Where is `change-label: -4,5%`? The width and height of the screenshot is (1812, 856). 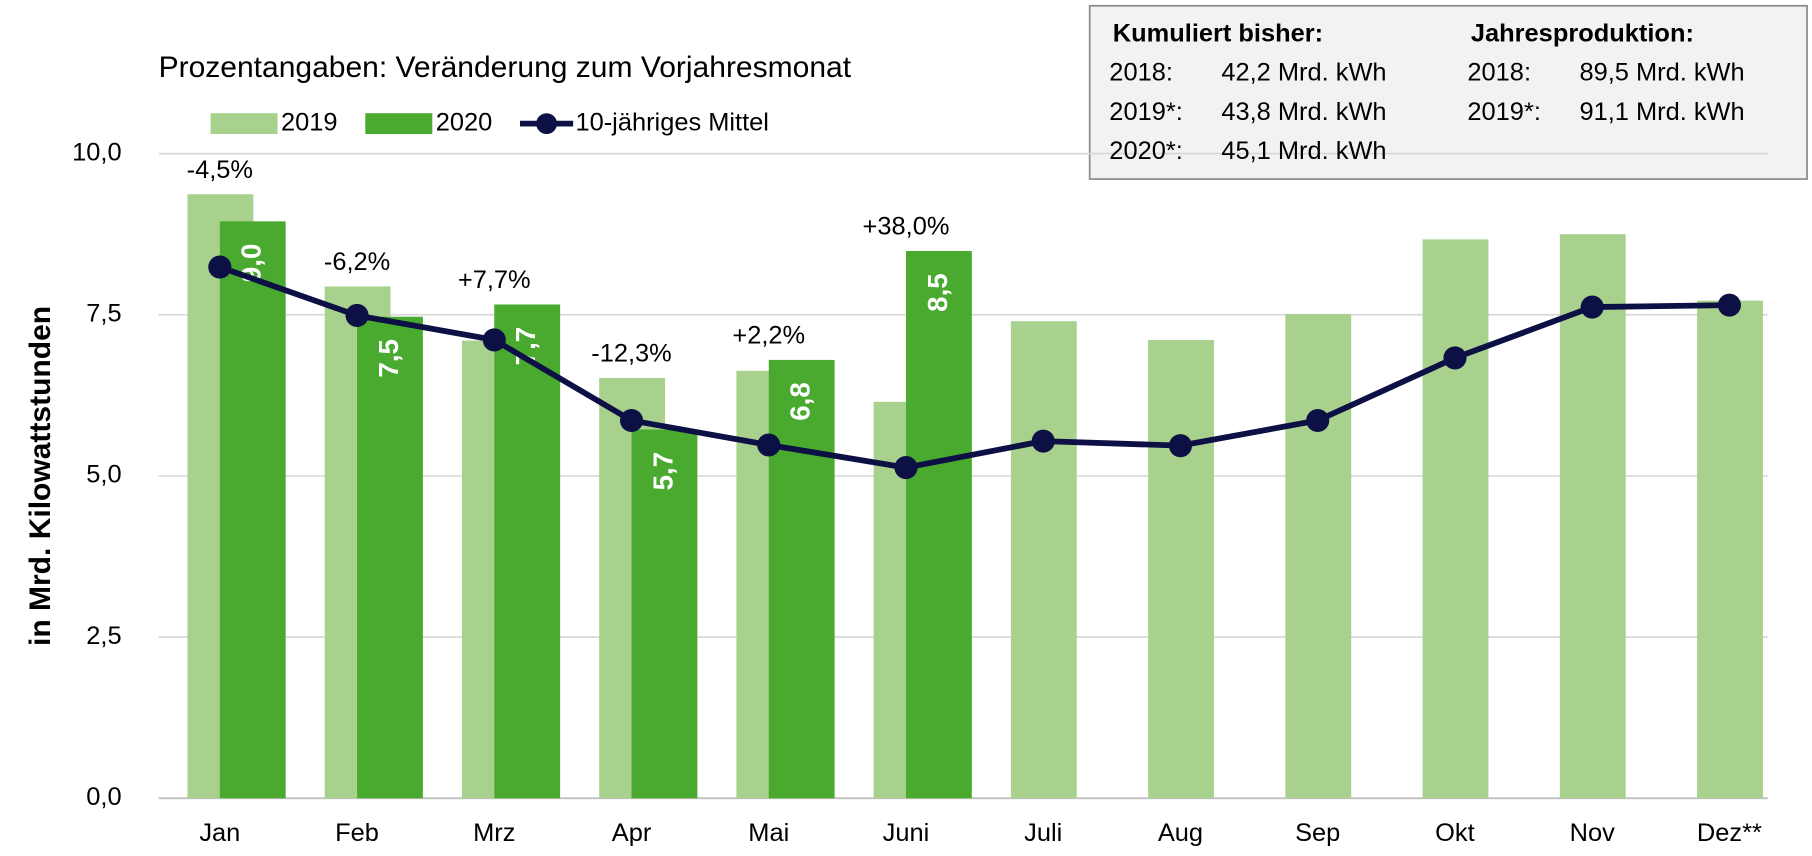
change-label: -4,5% is located at coordinates (220, 170).